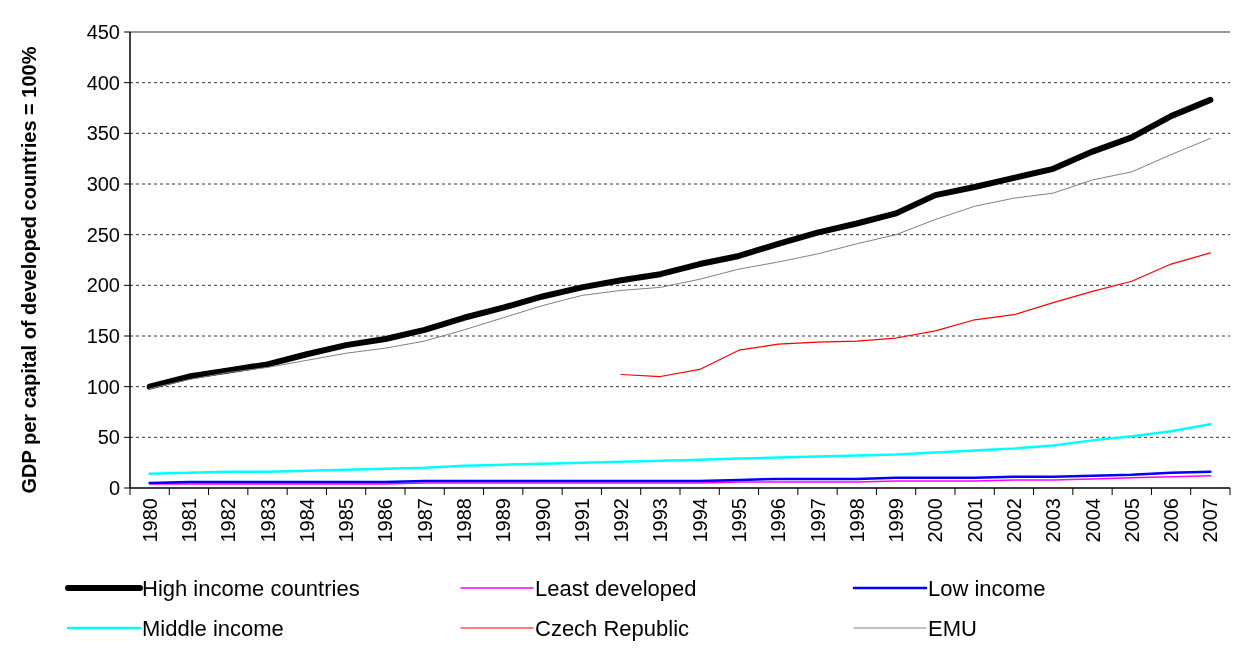 This screenshot has width=1246, height=650. What do you see at coordinates (346, 520) in the screenshot?
I see `x-tick-label: 1985` at bounding box center [346, 520].